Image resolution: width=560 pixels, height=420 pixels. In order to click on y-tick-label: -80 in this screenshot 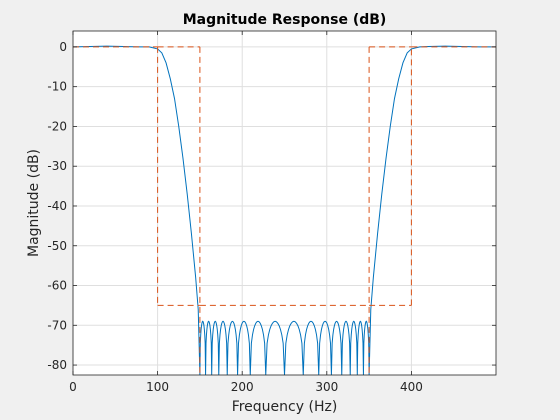, I will do `click(57, 365)`.